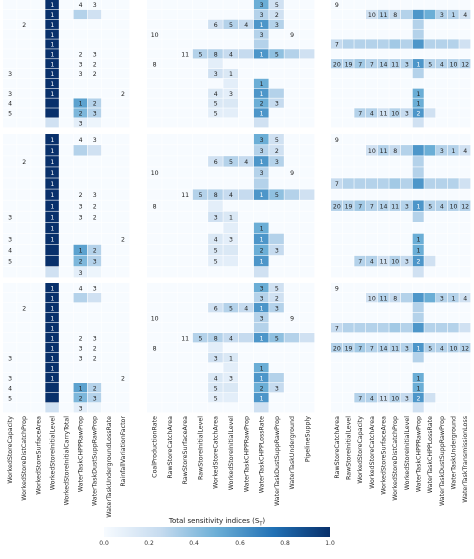 This screenshot has width=474, height=559. I want to click on heatmap-cell-label: 9, so click(292, 173).